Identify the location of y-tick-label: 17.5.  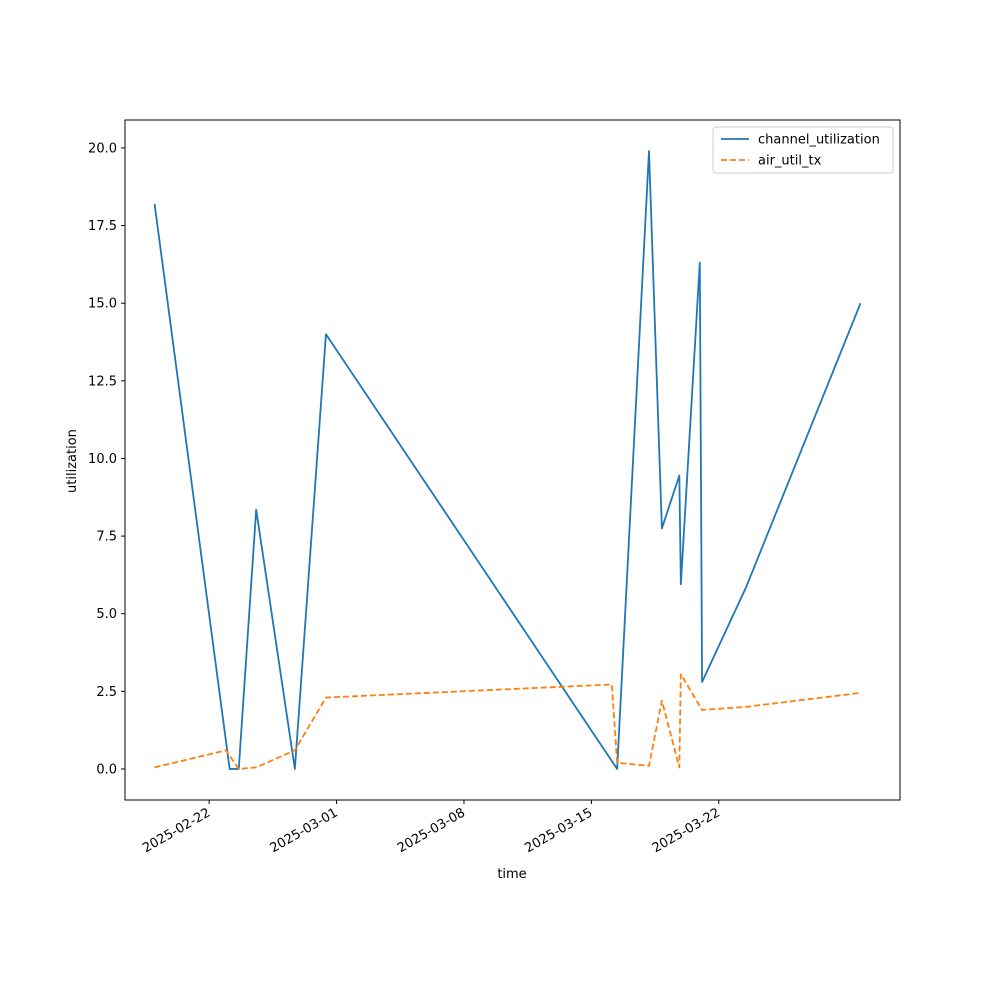
(102, 226).